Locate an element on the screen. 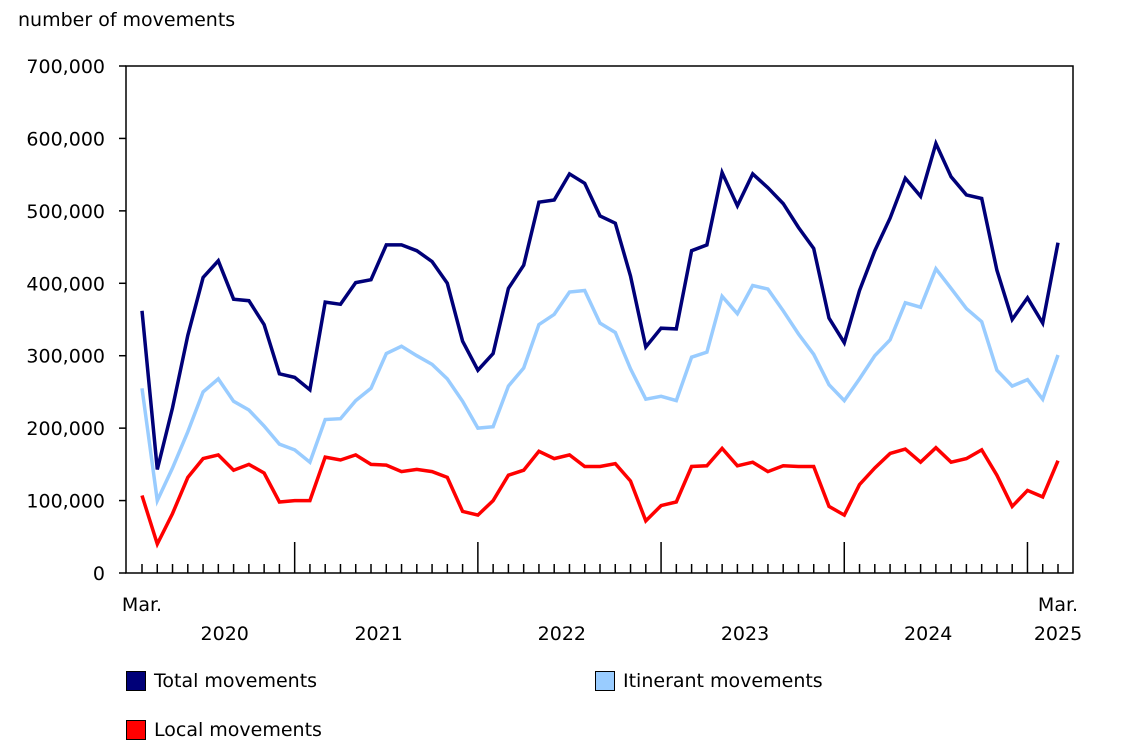  y-tick-label: 600,000 is located at coordinates (65, 139).